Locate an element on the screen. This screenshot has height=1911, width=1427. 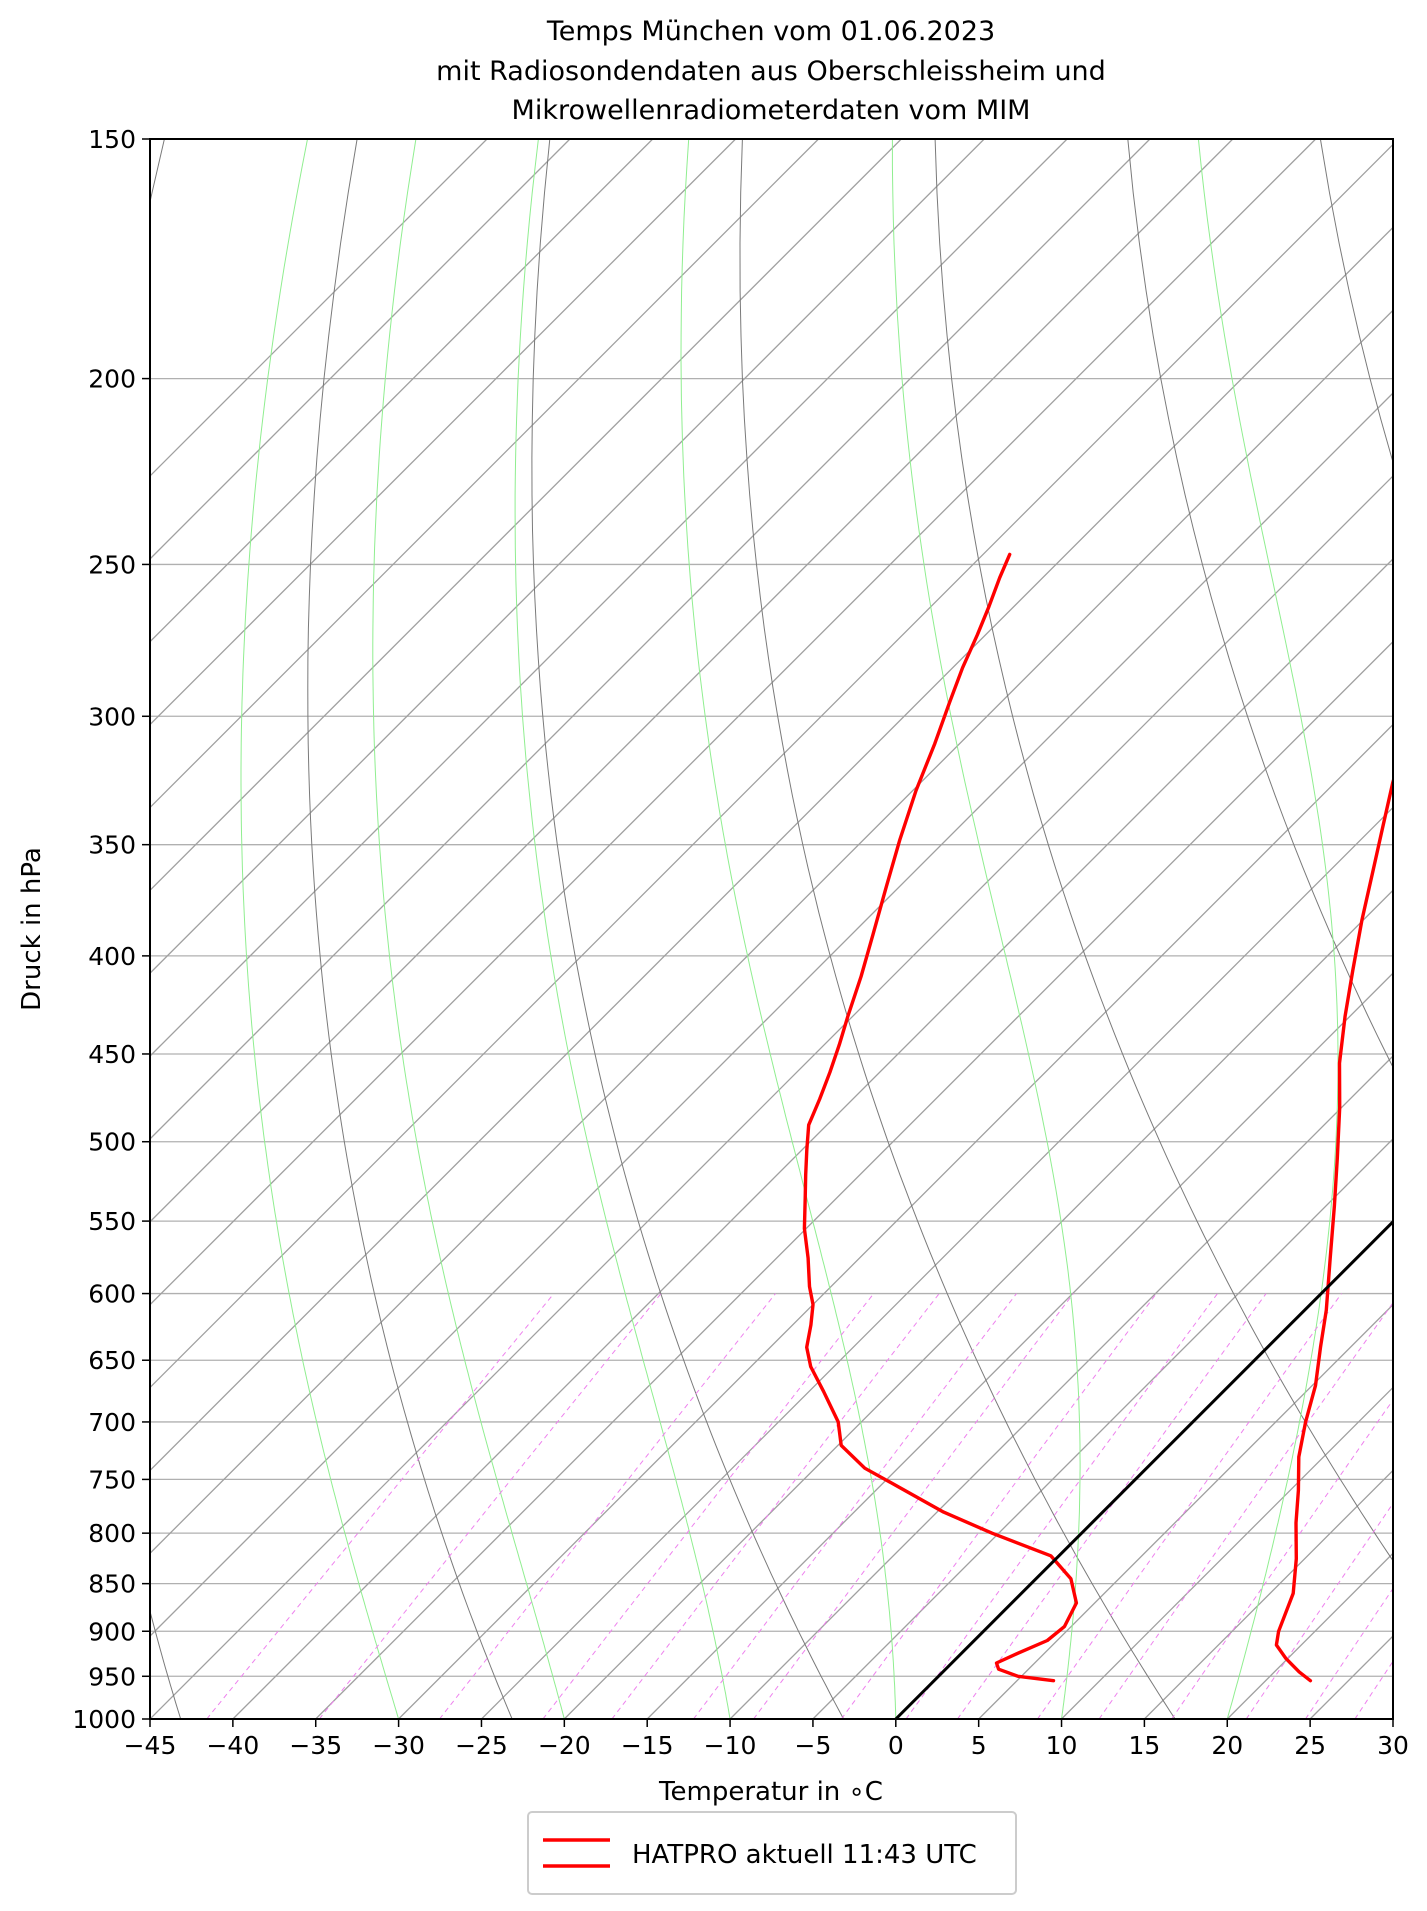
x-tick-label: −20 is located at coordinates (564, 1745).